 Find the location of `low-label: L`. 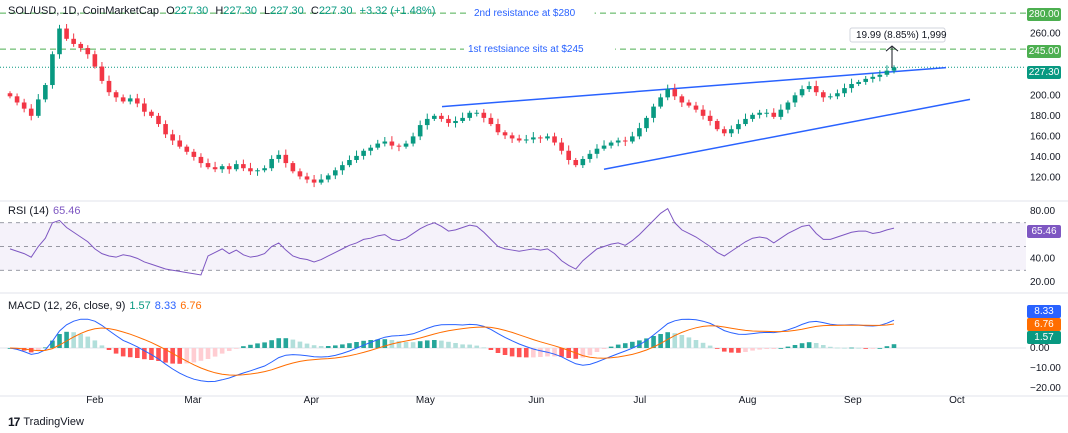

low-label: L is located at coordinates (267, 11).